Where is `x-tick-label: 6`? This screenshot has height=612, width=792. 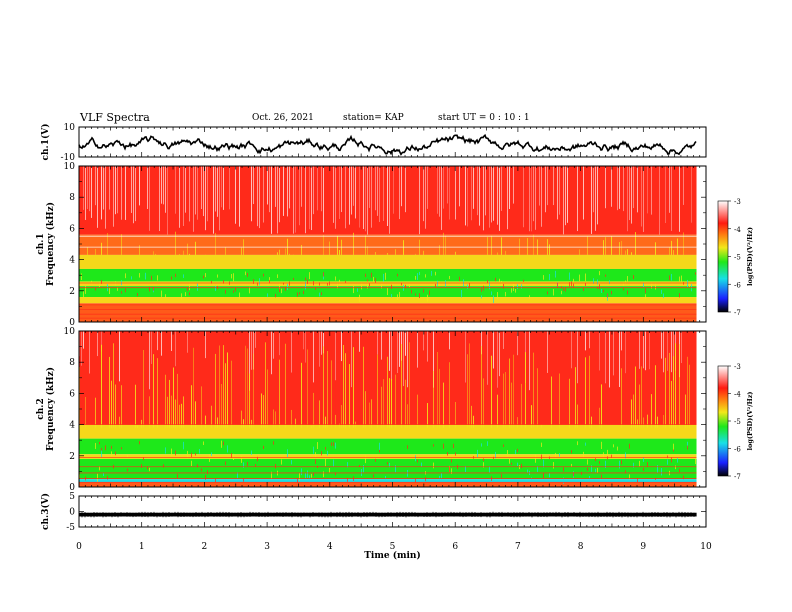
x-tick-label: 6 is located at coordinates (455, 547).